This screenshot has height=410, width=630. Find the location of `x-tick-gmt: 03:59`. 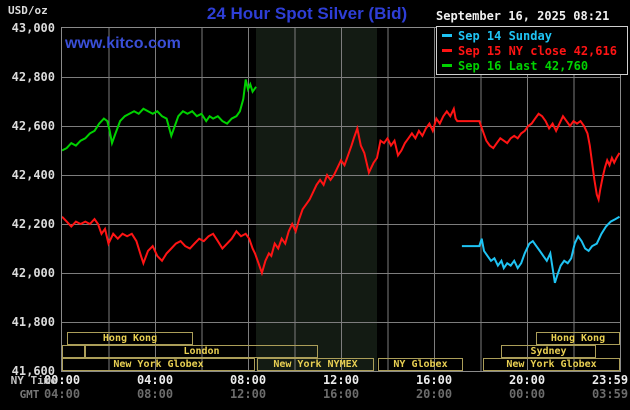

x-tick-gmt: 03:59 is located at coordinates (610, 394).